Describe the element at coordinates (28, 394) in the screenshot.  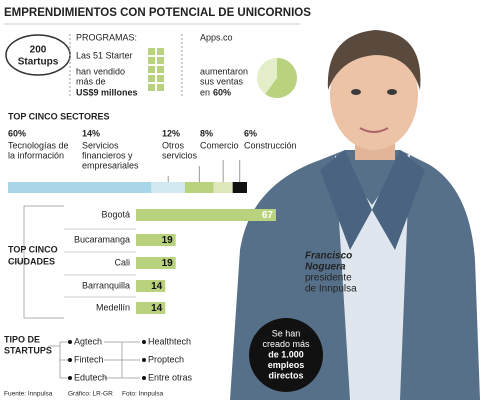
I see `footer: Fuente: Innpulsa` at that location.